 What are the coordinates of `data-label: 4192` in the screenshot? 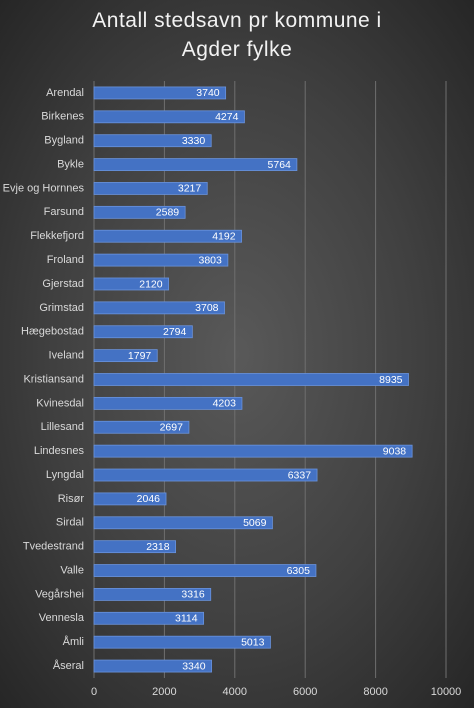 It's located at (224, 237).